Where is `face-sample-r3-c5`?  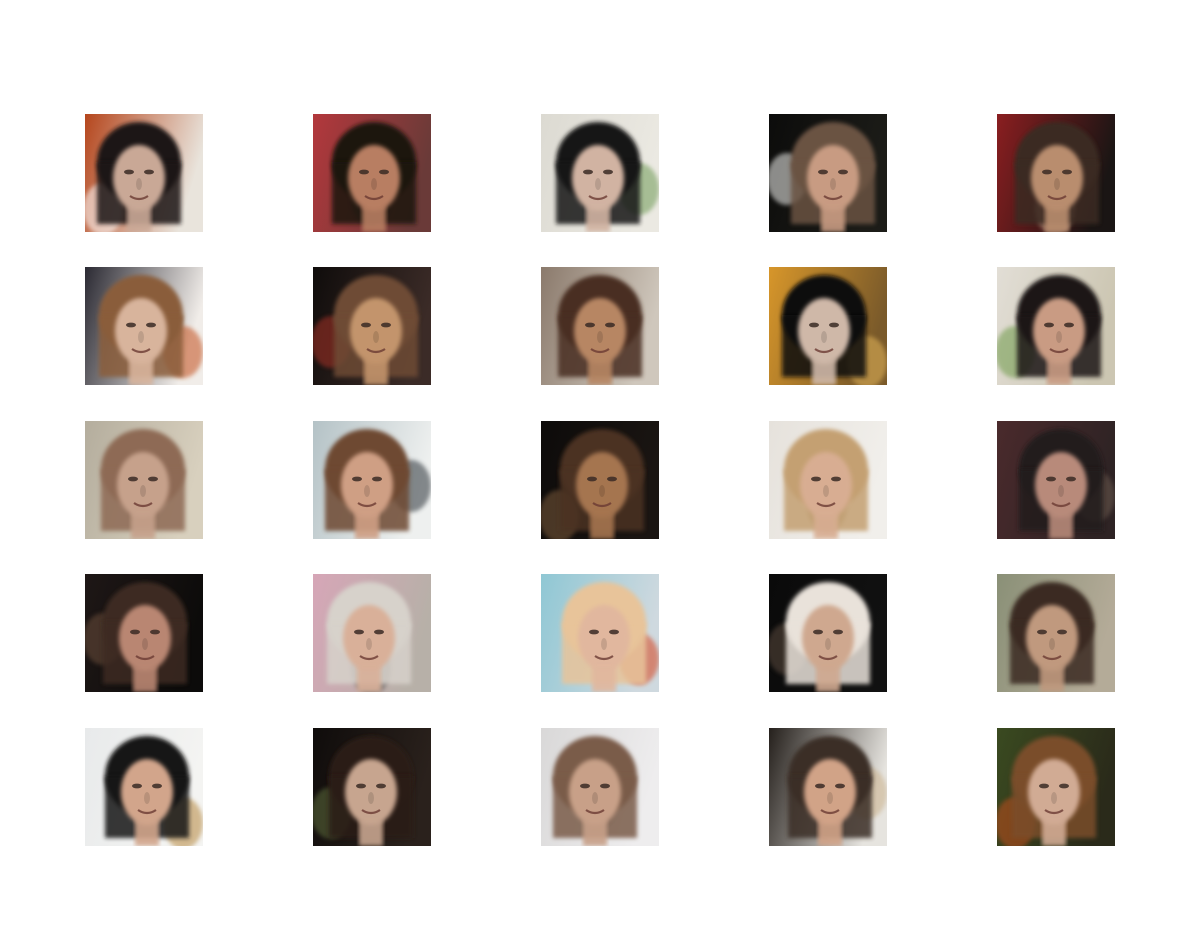 face-sample-r3-c5 is located at coordinates (1056, 480).